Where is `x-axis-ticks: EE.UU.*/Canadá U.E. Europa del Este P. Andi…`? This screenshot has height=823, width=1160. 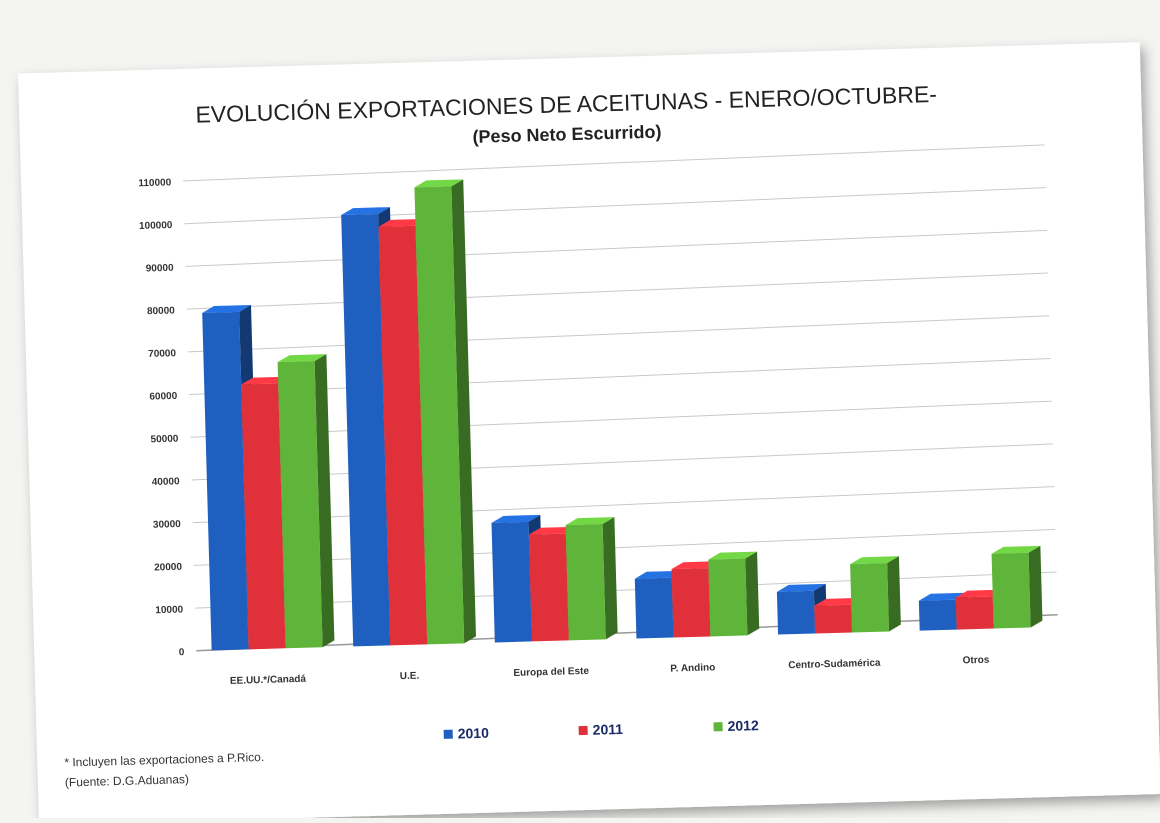
x-axis-ticks: EE.UU.*/Canadá U.E. Europa del Este P. Andi… is located at coordinates (610, 671).